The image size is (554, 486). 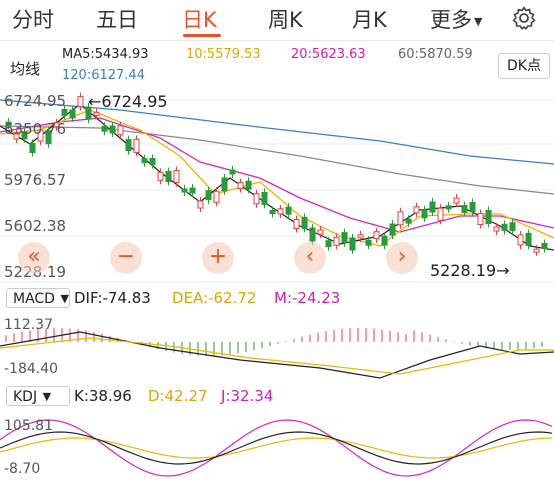 I want to click on macd-header: MACD ▼ DIF:-74.83 DEA:-62.72 M:-24.23, so click(x=277, y=298).